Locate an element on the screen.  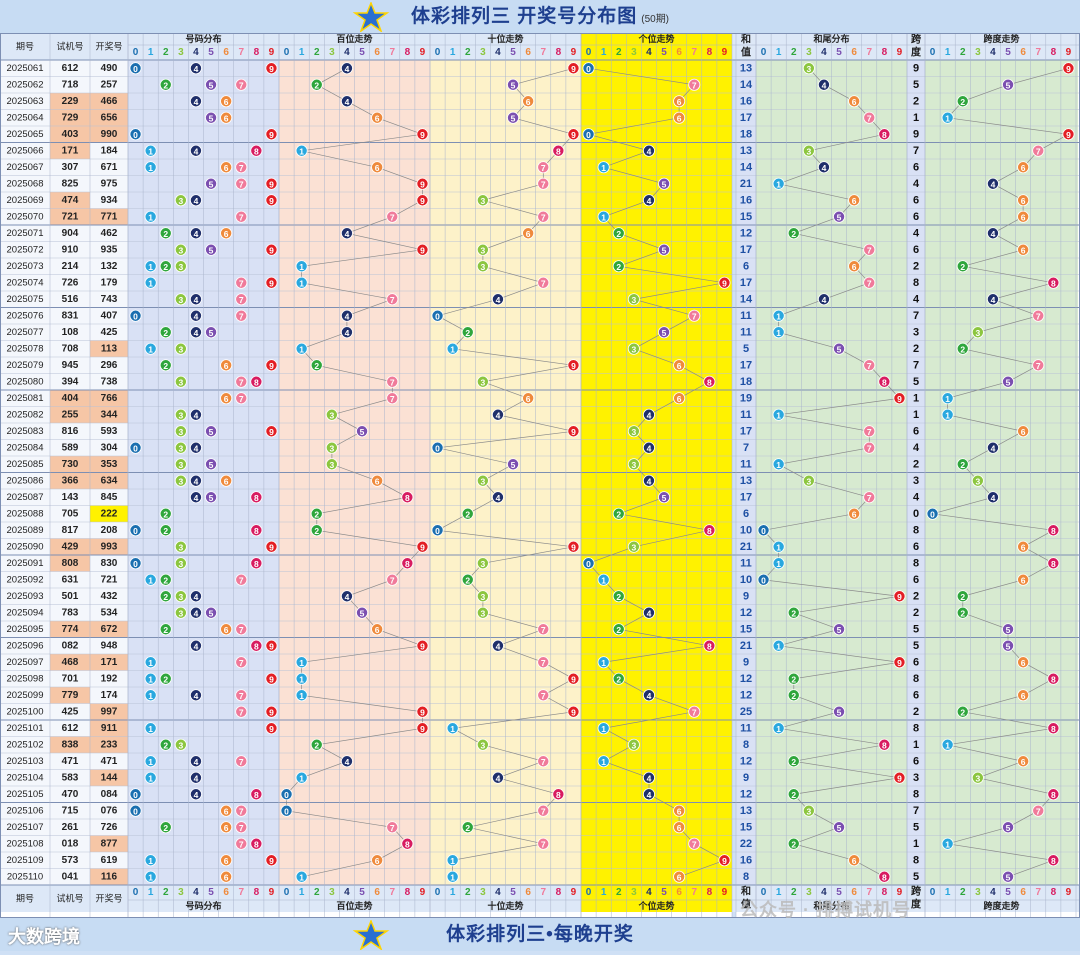
sum-cell: 6 is located at coordinates (746, 266).